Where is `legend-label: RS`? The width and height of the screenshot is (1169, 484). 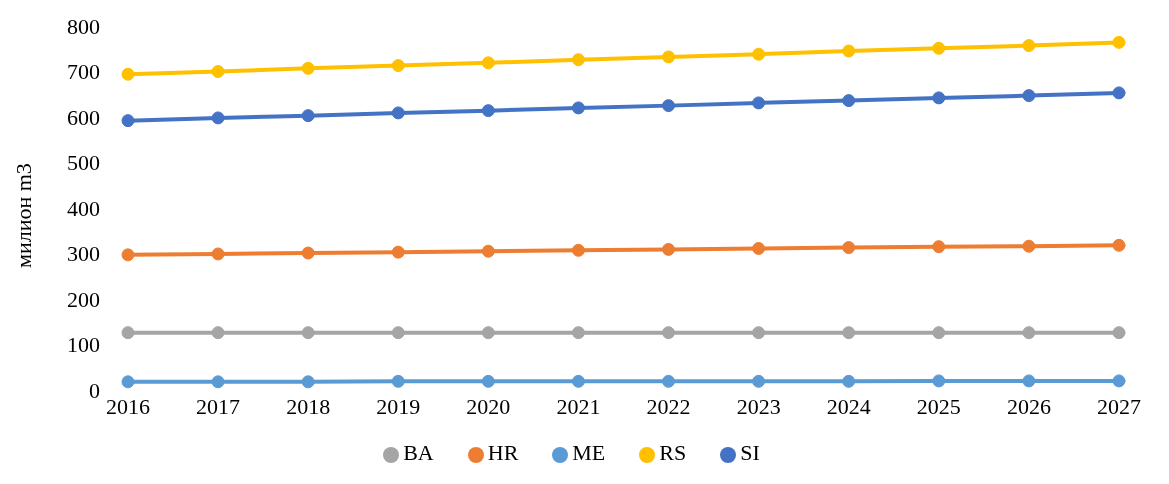
legend-label: RS is located at coordinates (673, 452).